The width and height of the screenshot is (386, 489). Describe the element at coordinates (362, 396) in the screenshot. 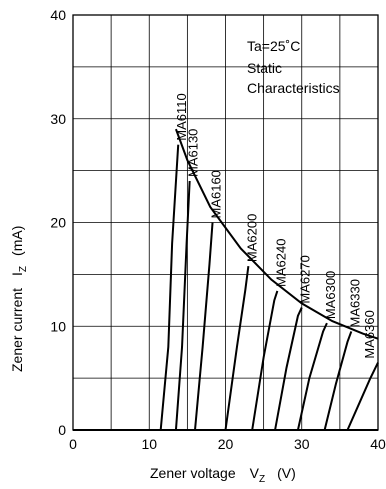

I see `series-line-ma6360` at that location.